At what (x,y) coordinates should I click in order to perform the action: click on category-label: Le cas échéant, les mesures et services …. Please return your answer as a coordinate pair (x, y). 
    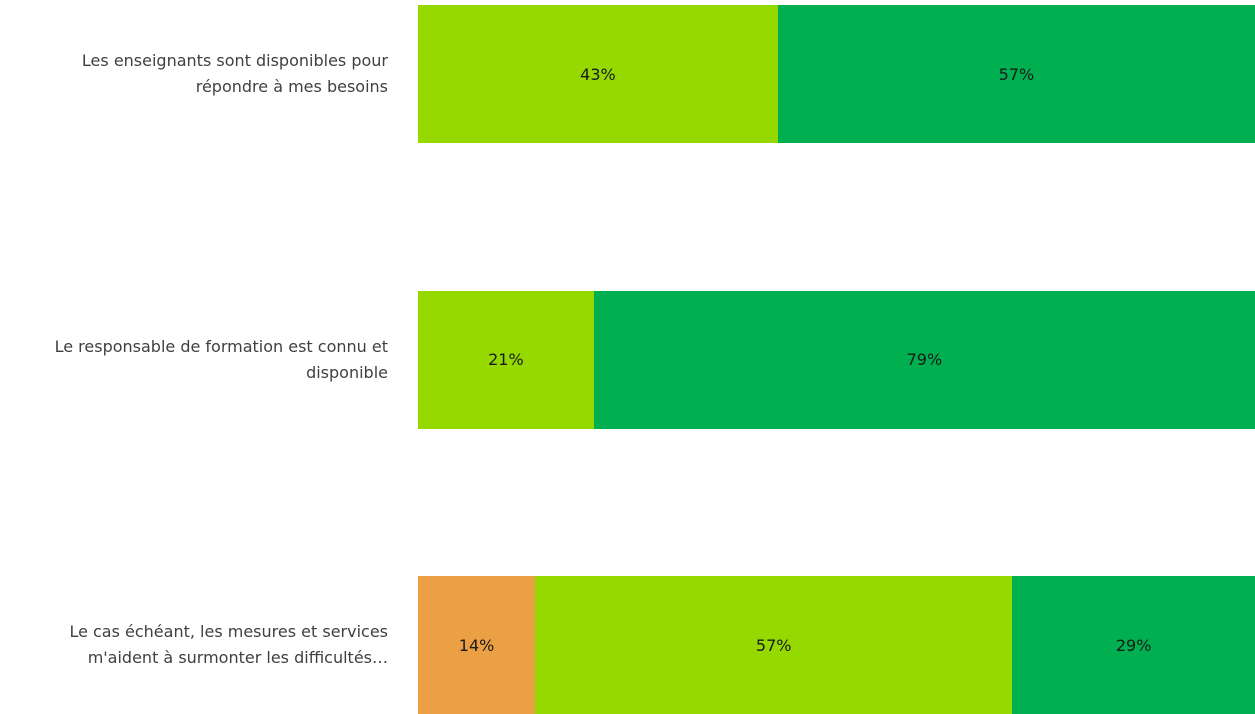
    Looking at the image, I should click on (228, 644).